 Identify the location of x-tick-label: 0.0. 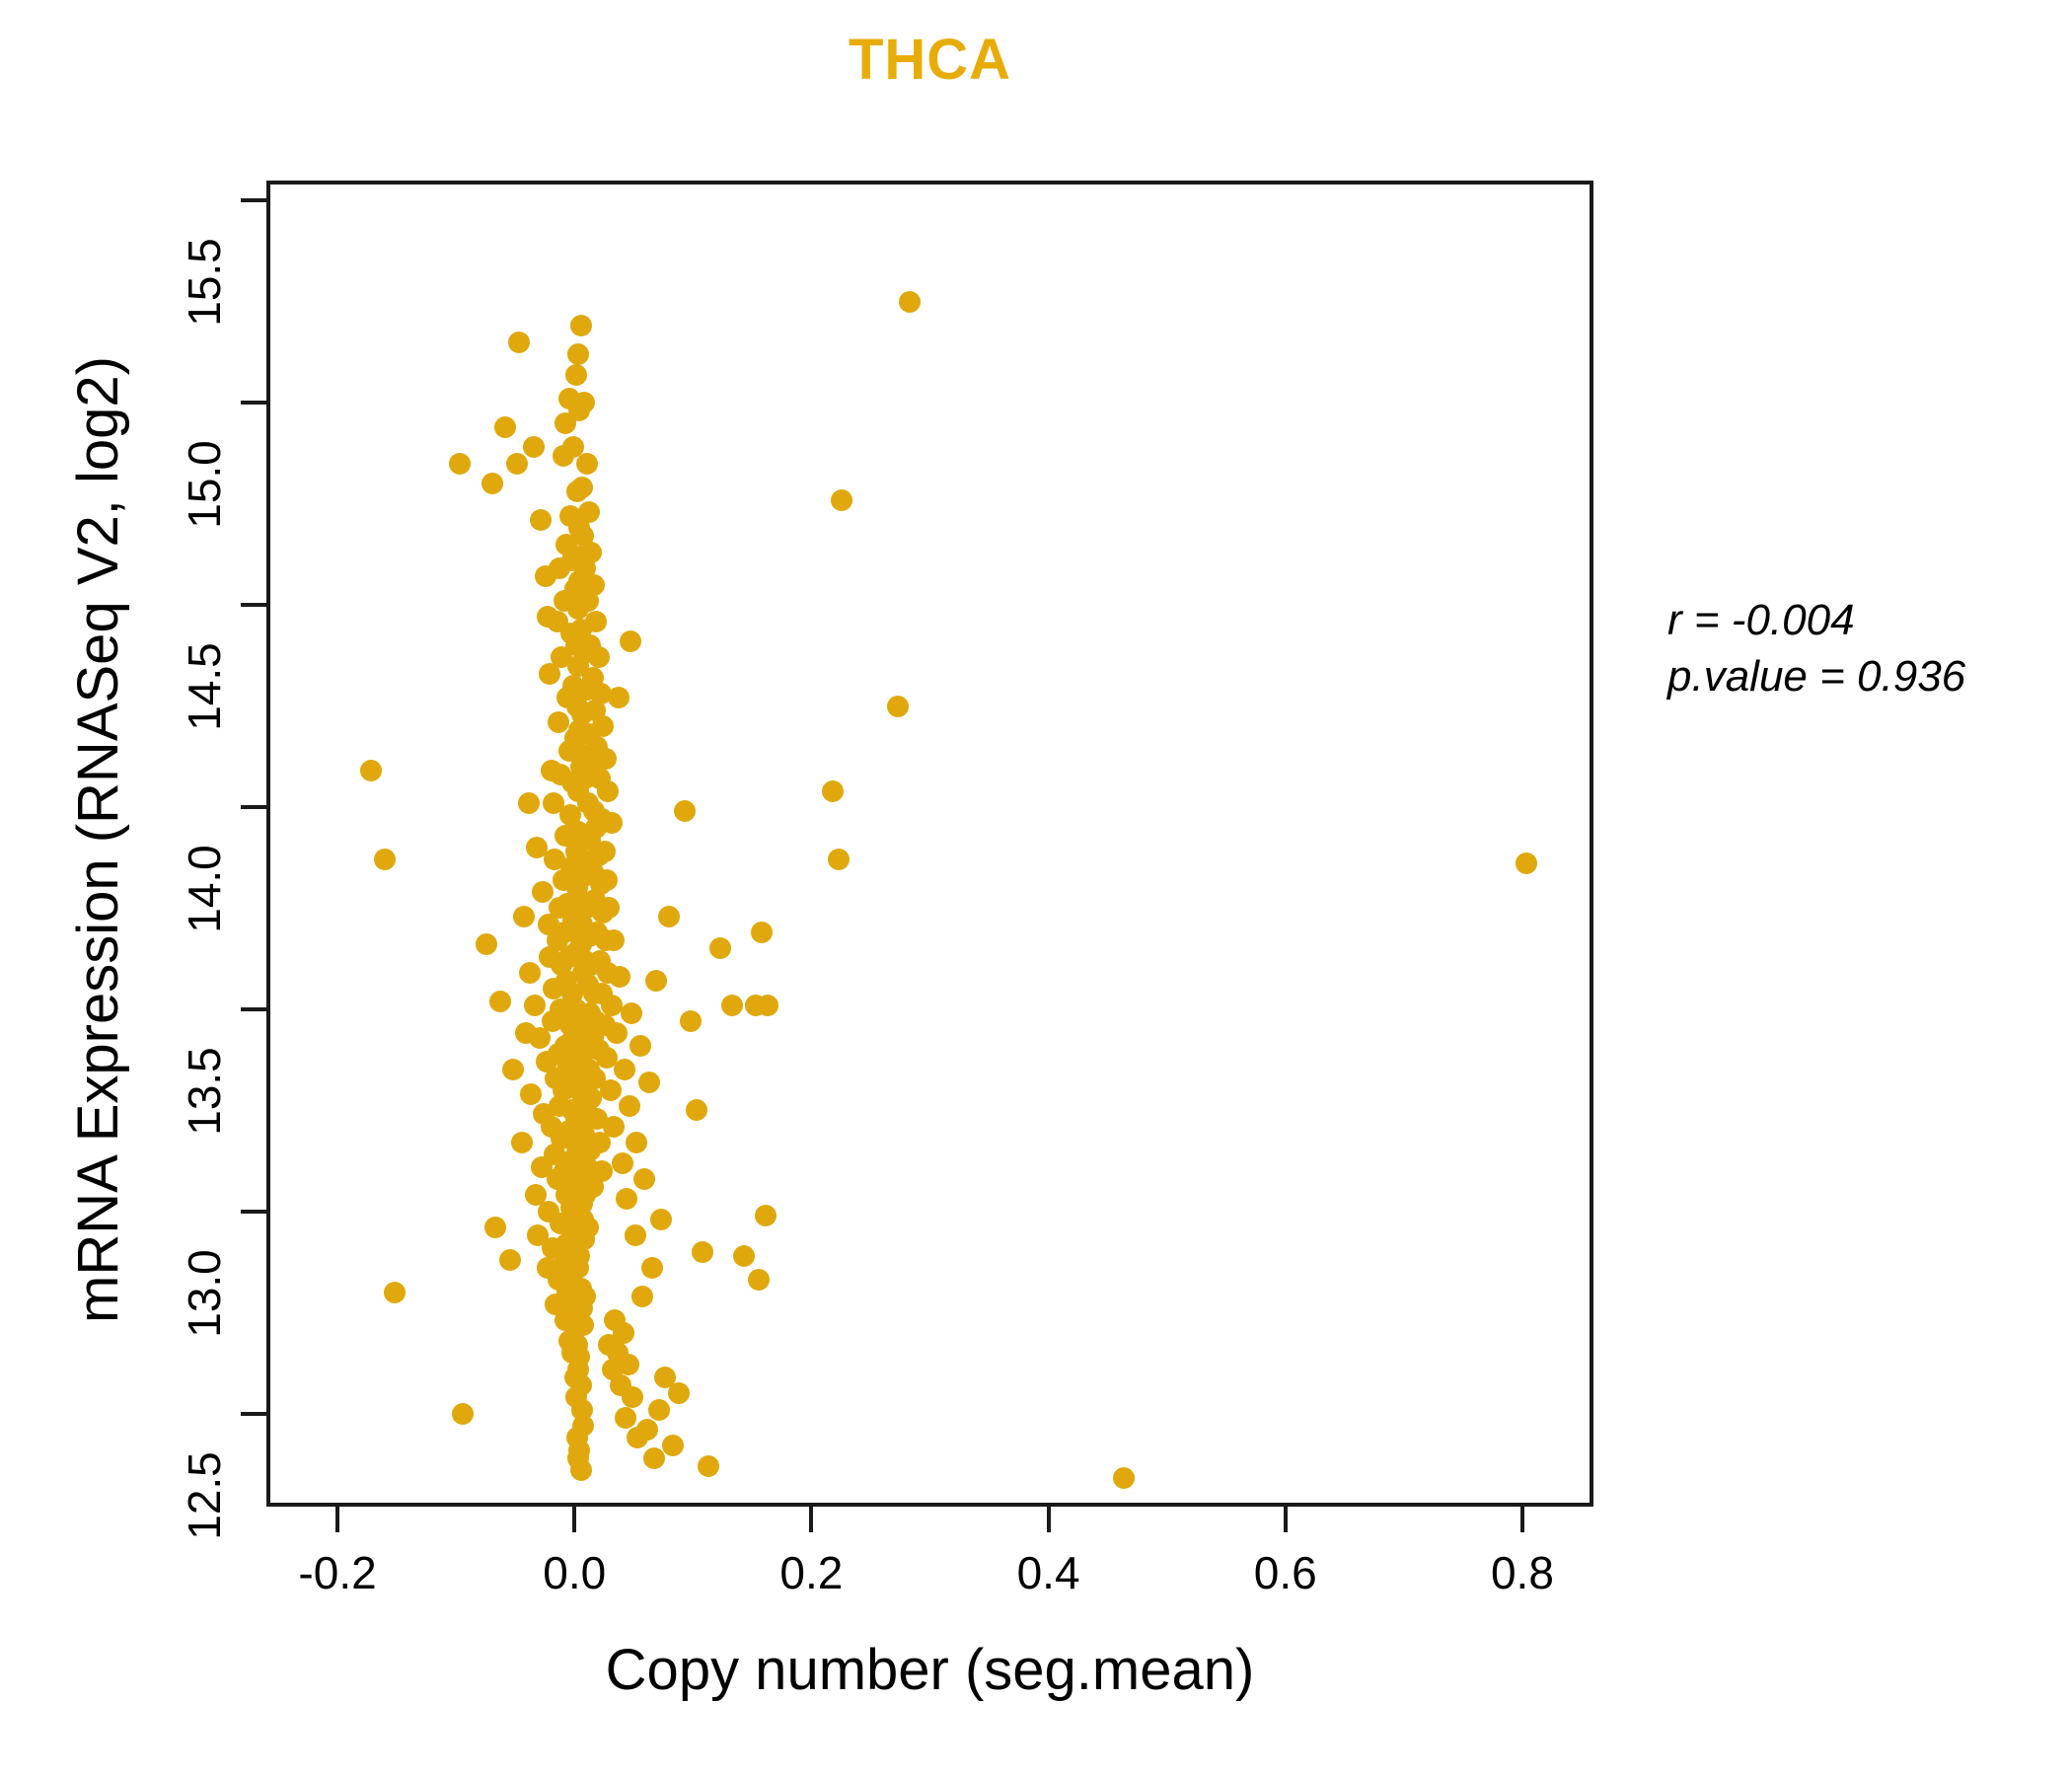
(575, 1573).